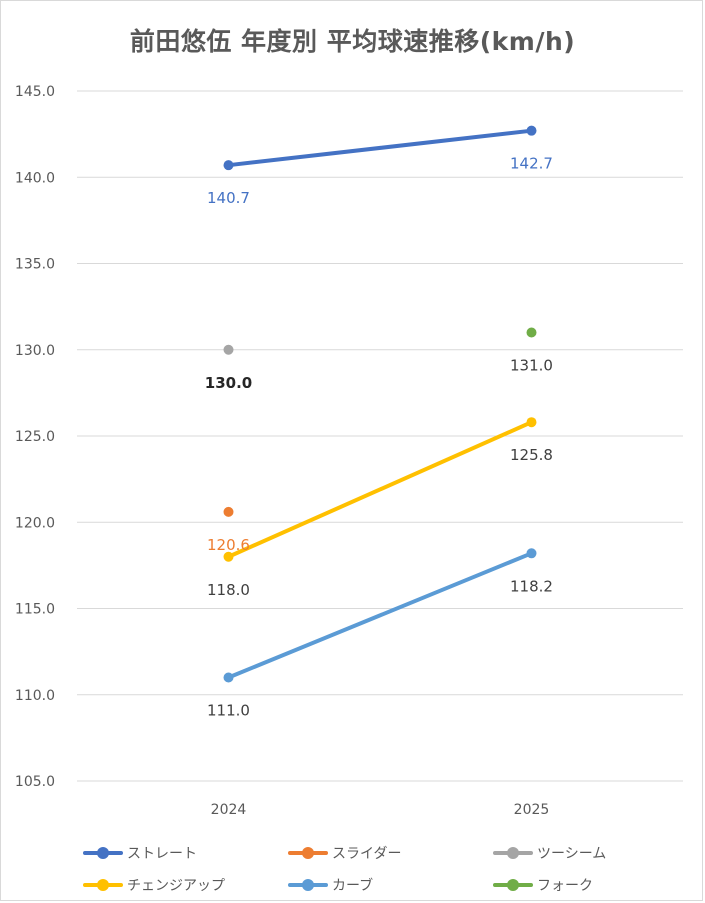 The image size is (705, 903). What do you see at coordinates (35, 92) in the screenshot?
I see `y-tick-label: 145.0` at bounding box center [35, 92].